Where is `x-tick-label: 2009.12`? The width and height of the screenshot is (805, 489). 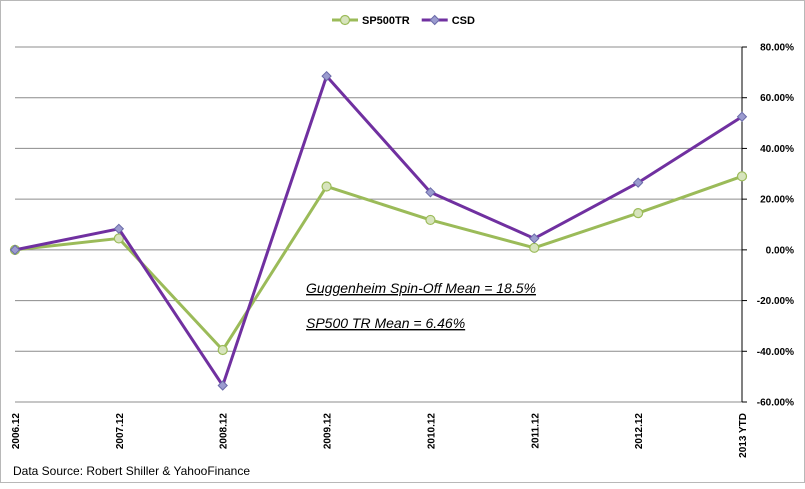 x-tick-label: 2009.12 is located at coordinates (328, 431).